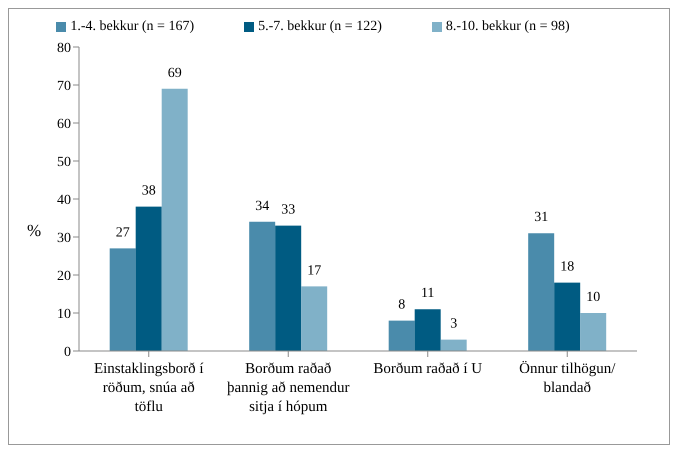  I want to click on y-tick-label: 20, so click(64, 276).